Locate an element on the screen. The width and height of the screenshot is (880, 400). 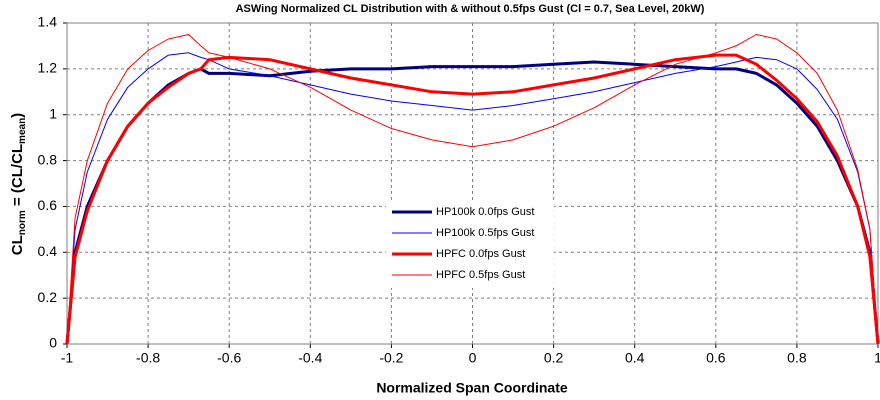
y-tick-label: 0.2 is located at coordinates (48, 297).